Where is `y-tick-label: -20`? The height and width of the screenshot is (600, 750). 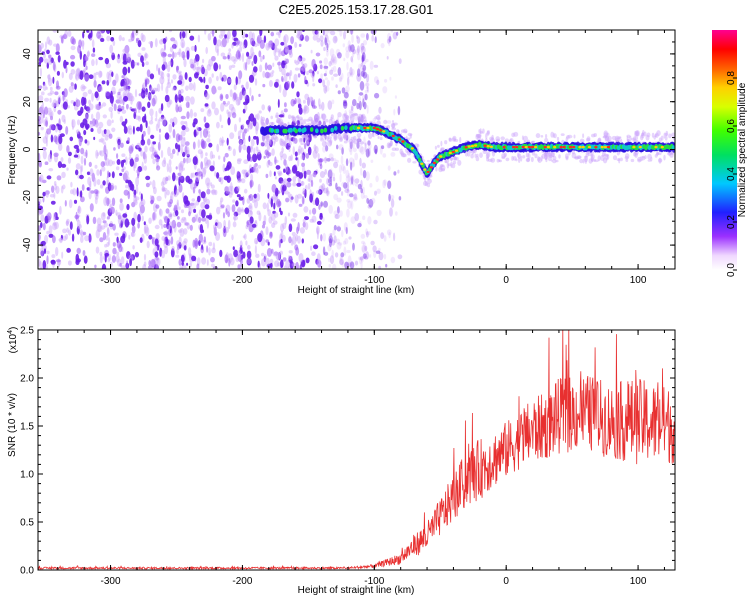 y-tick-label: -20 is located at coordinates (27, 197).